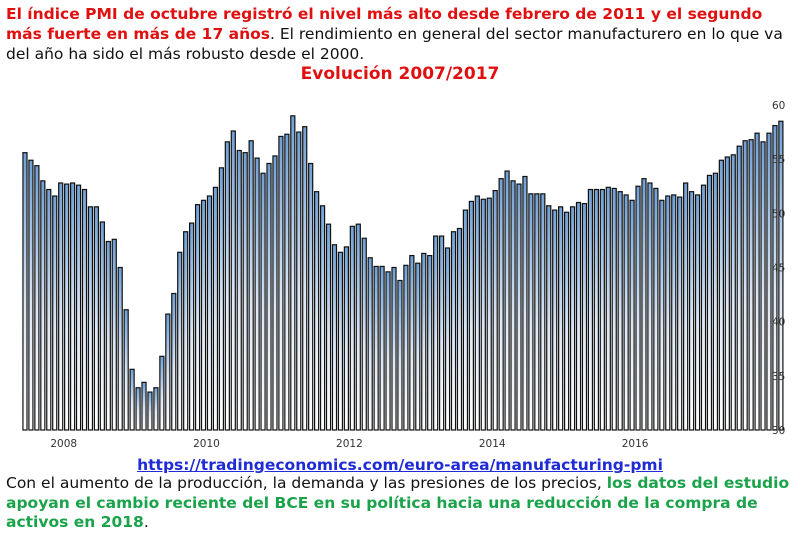  I want to click on y-axis: 30 35 40 45 50 55 60, so click(778, 268).